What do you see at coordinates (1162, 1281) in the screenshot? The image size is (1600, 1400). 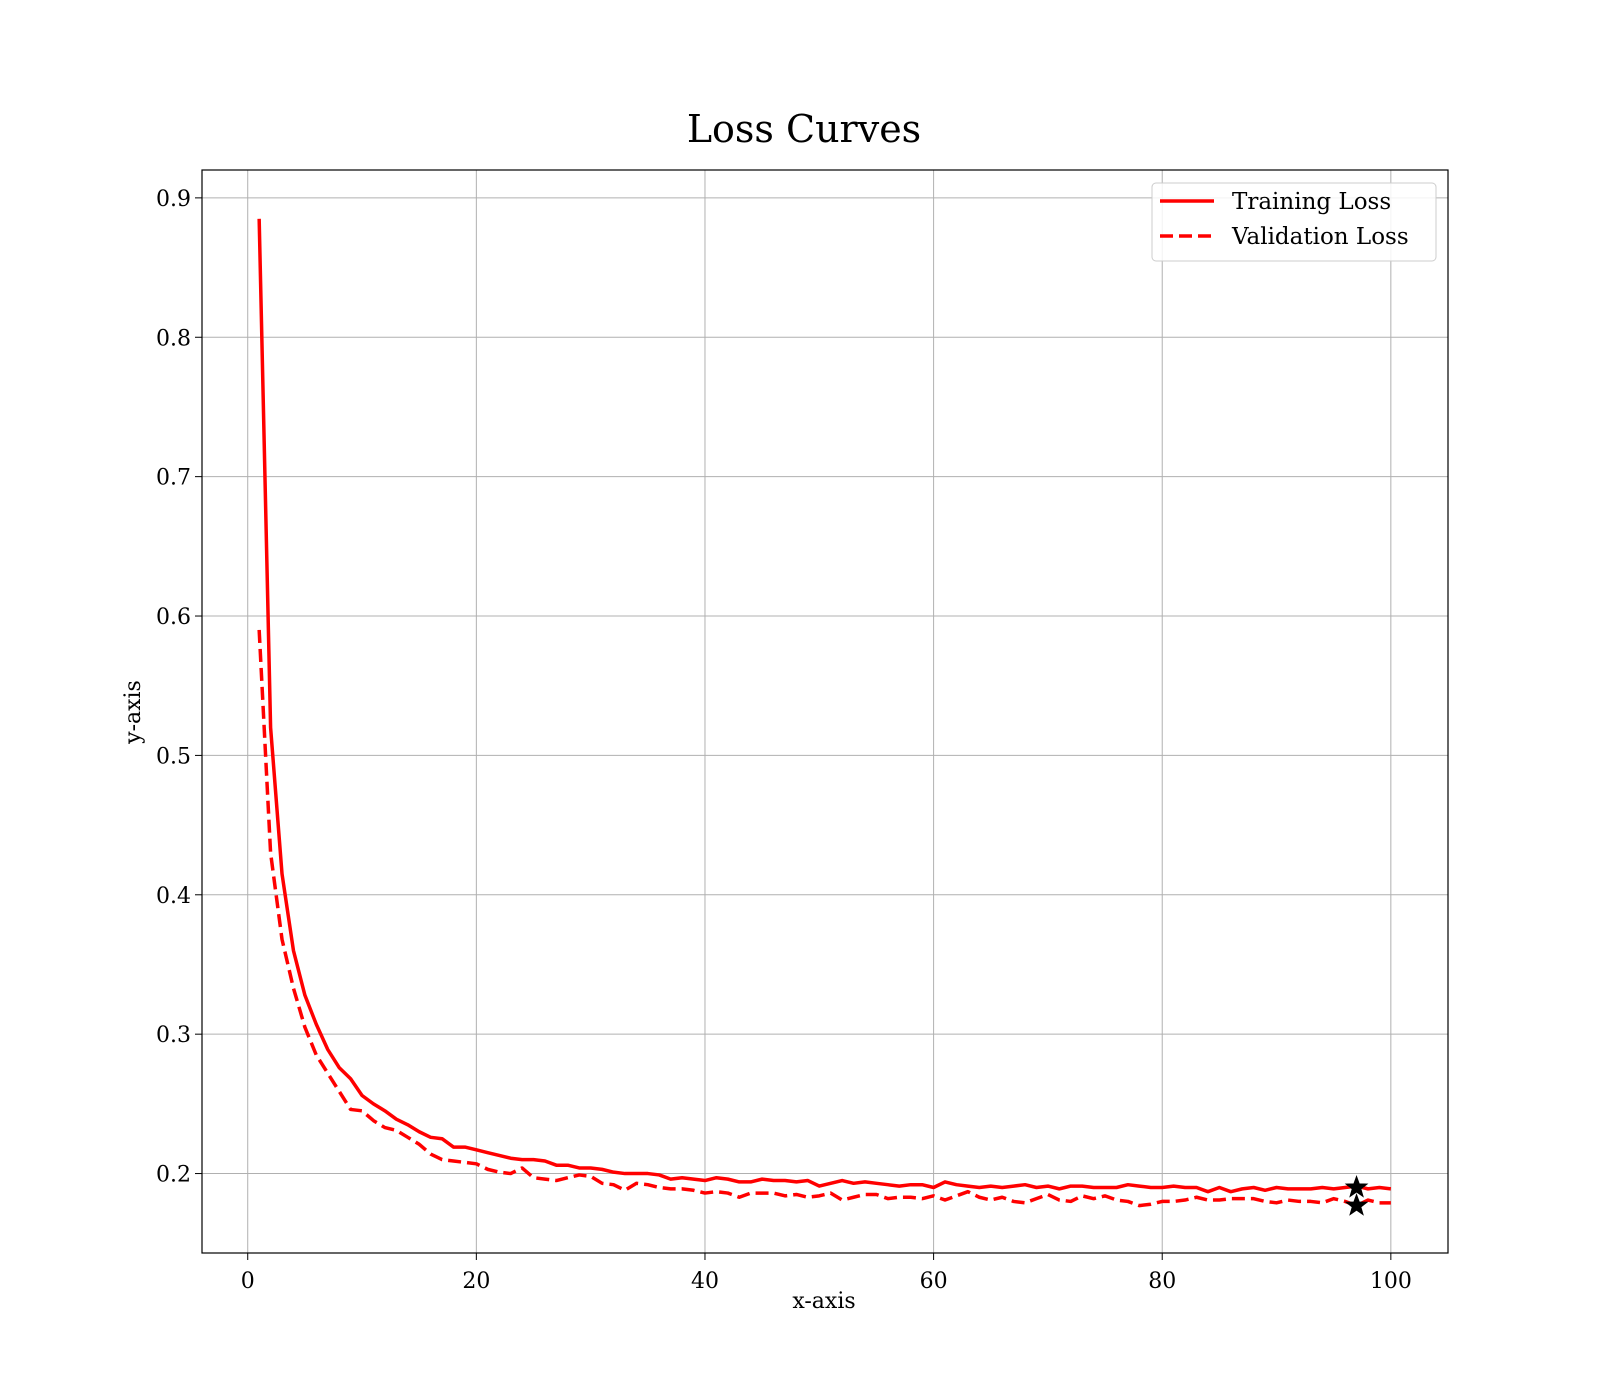 I see `x-tick-label: 80` at bounding box center [1162, 1281].